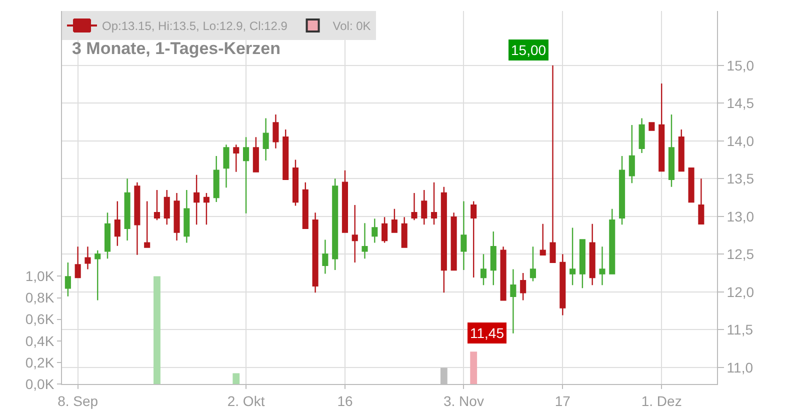 The height and width of the screenshot is (420, 800). Describe the element at coordinates (195, 26) in the screenshot. I see `legend-label: Op:13.15, Hi:13.5, Lo:12.9, Cl:12.9` at that location.